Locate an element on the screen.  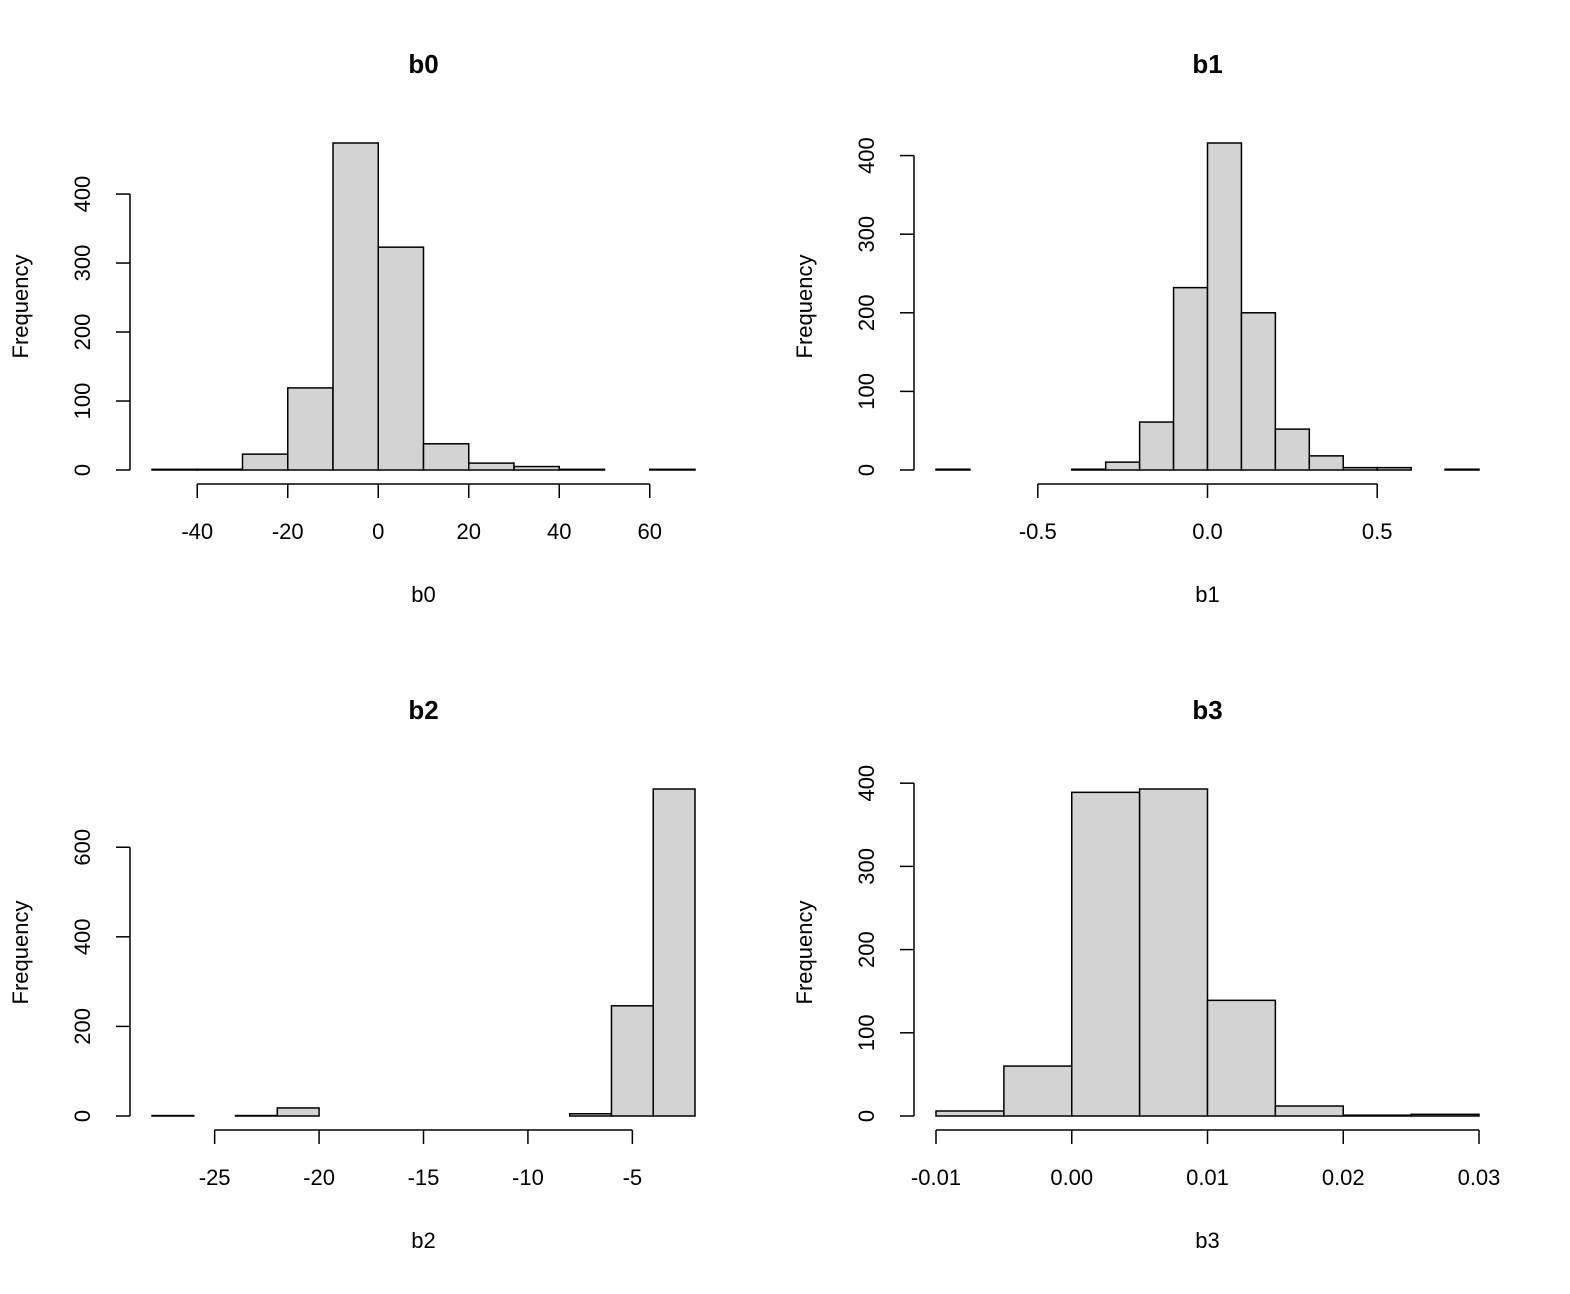
x-tick-label: -25 is located at coordinates (215, 1177).